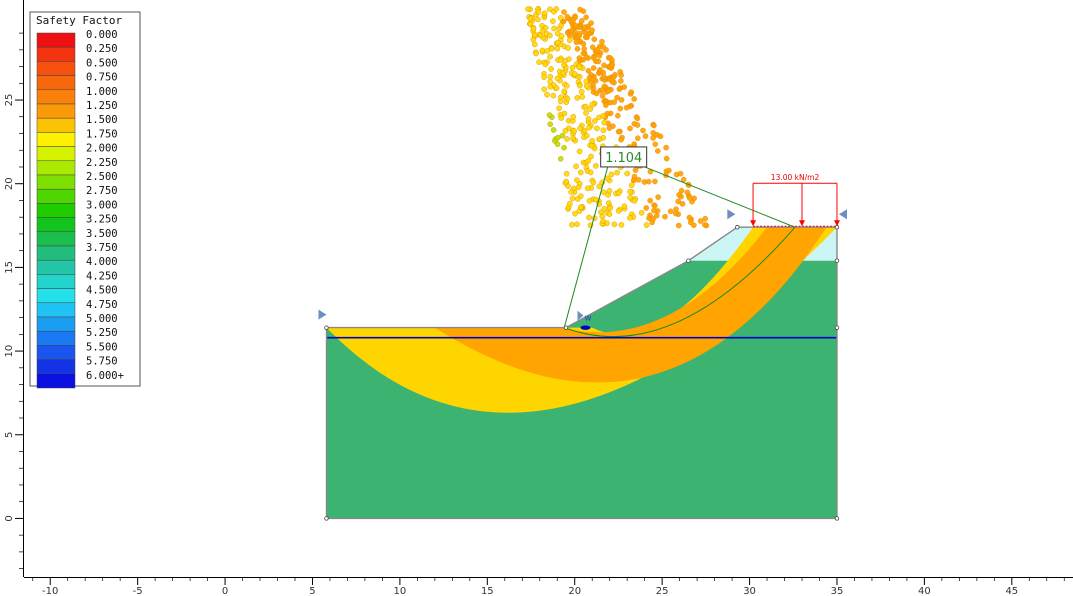 The image size is (1073, 596). I want to click on slip-center-grid-cloud, so click(617, 117).